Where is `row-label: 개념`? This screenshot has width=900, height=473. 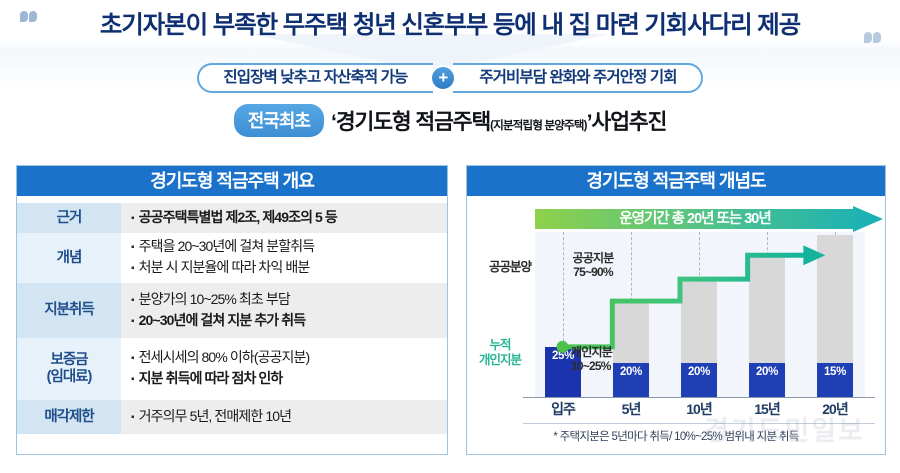 row-label: 개념 is located at coordinates (69, 258).